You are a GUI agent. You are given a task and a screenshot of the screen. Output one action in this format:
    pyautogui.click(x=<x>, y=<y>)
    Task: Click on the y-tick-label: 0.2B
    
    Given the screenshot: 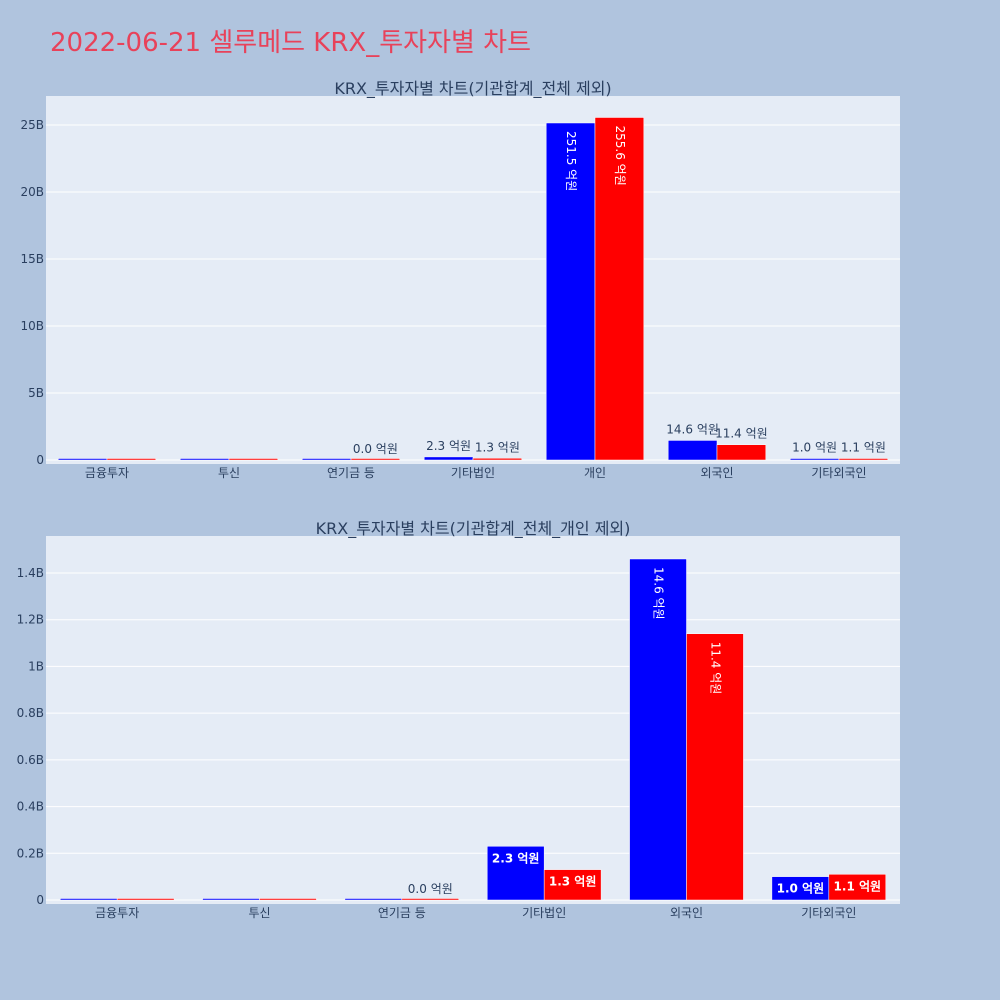 What is the action you would take?
    pyautogui.click(x=30, y=853)
    